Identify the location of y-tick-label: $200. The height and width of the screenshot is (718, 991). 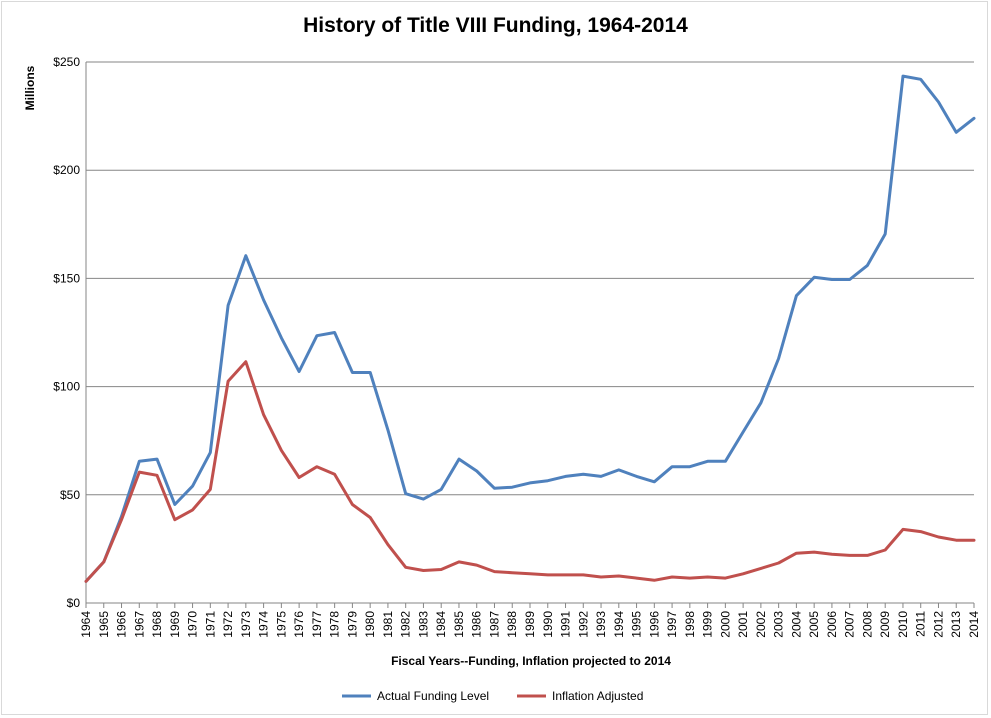
(66, 170).